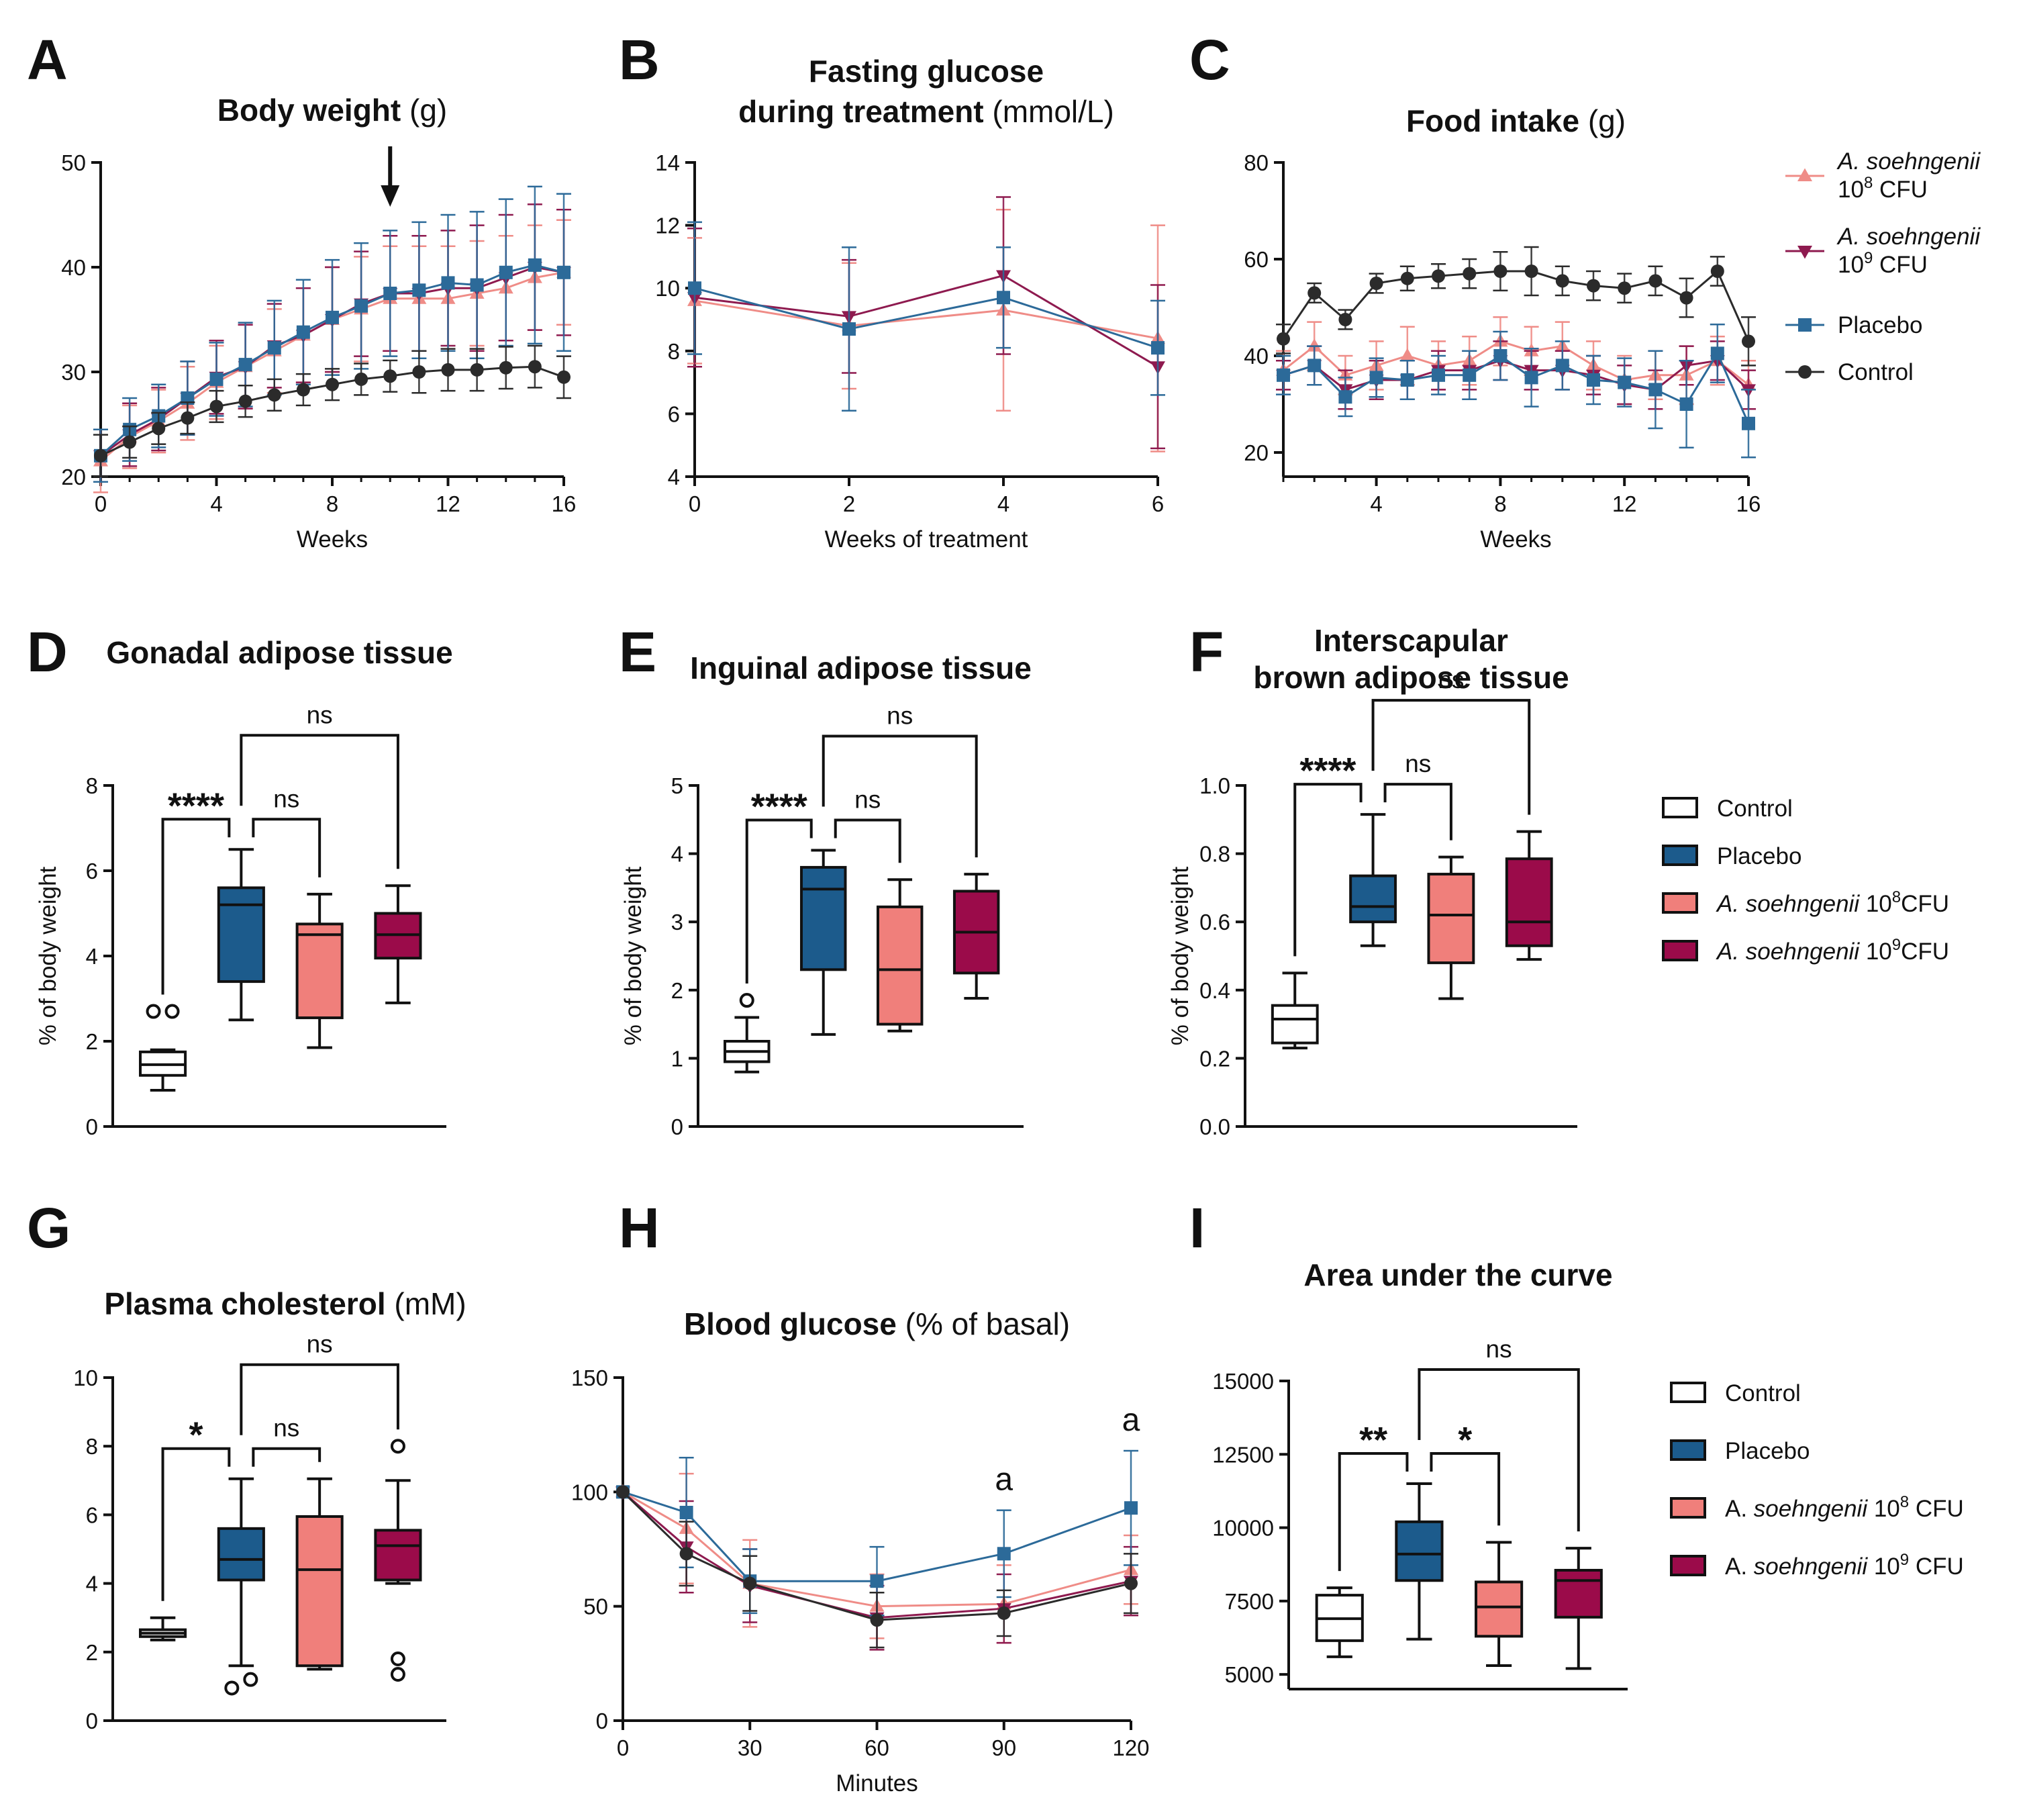 The height and width of the screenshot is (1820, 2025). Describe the element at coordinates (73, 372) in the screenshot. I see `y-tick-label: 30` at that location.